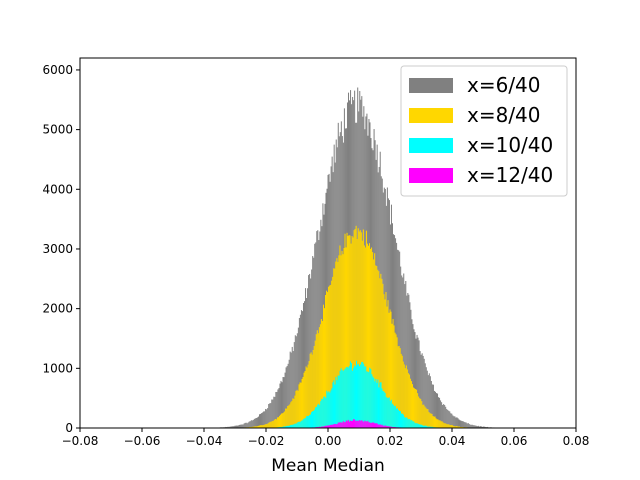 Image resolution: width=640 pixels, height=480 pixels. Describe the element at coordinates (390, 441) in the screenshot. I see `x-tick-label: 0.02` at that location.